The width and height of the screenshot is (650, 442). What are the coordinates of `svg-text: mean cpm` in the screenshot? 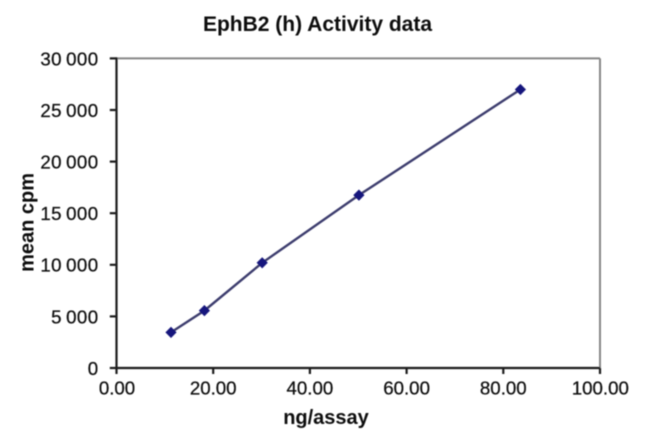 It's located at (28, 222).